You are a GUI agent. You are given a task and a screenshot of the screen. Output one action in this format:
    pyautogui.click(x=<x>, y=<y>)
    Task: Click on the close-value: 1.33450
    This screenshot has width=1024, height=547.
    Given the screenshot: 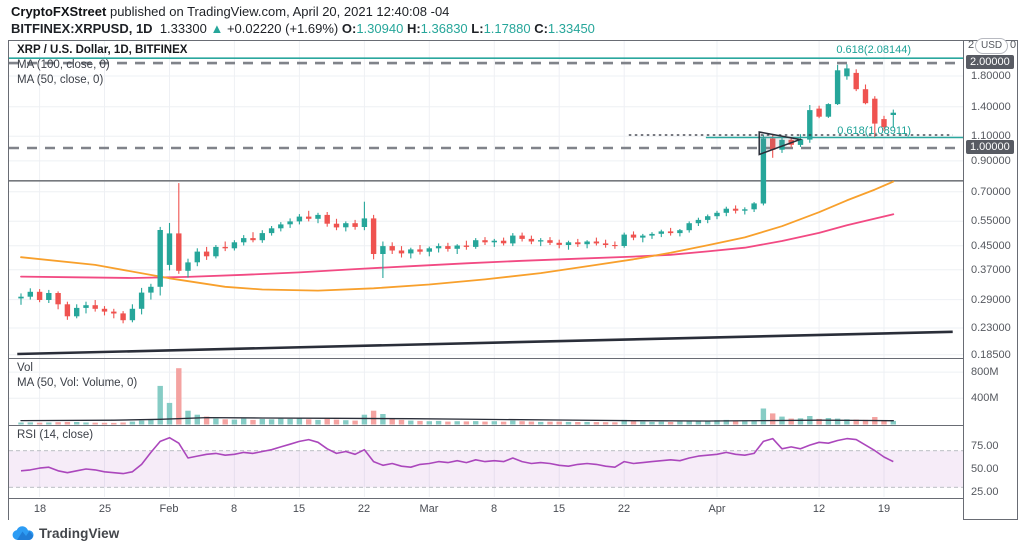 What is the action you would take?
    pyautogui.click(x=571, y=28)
    